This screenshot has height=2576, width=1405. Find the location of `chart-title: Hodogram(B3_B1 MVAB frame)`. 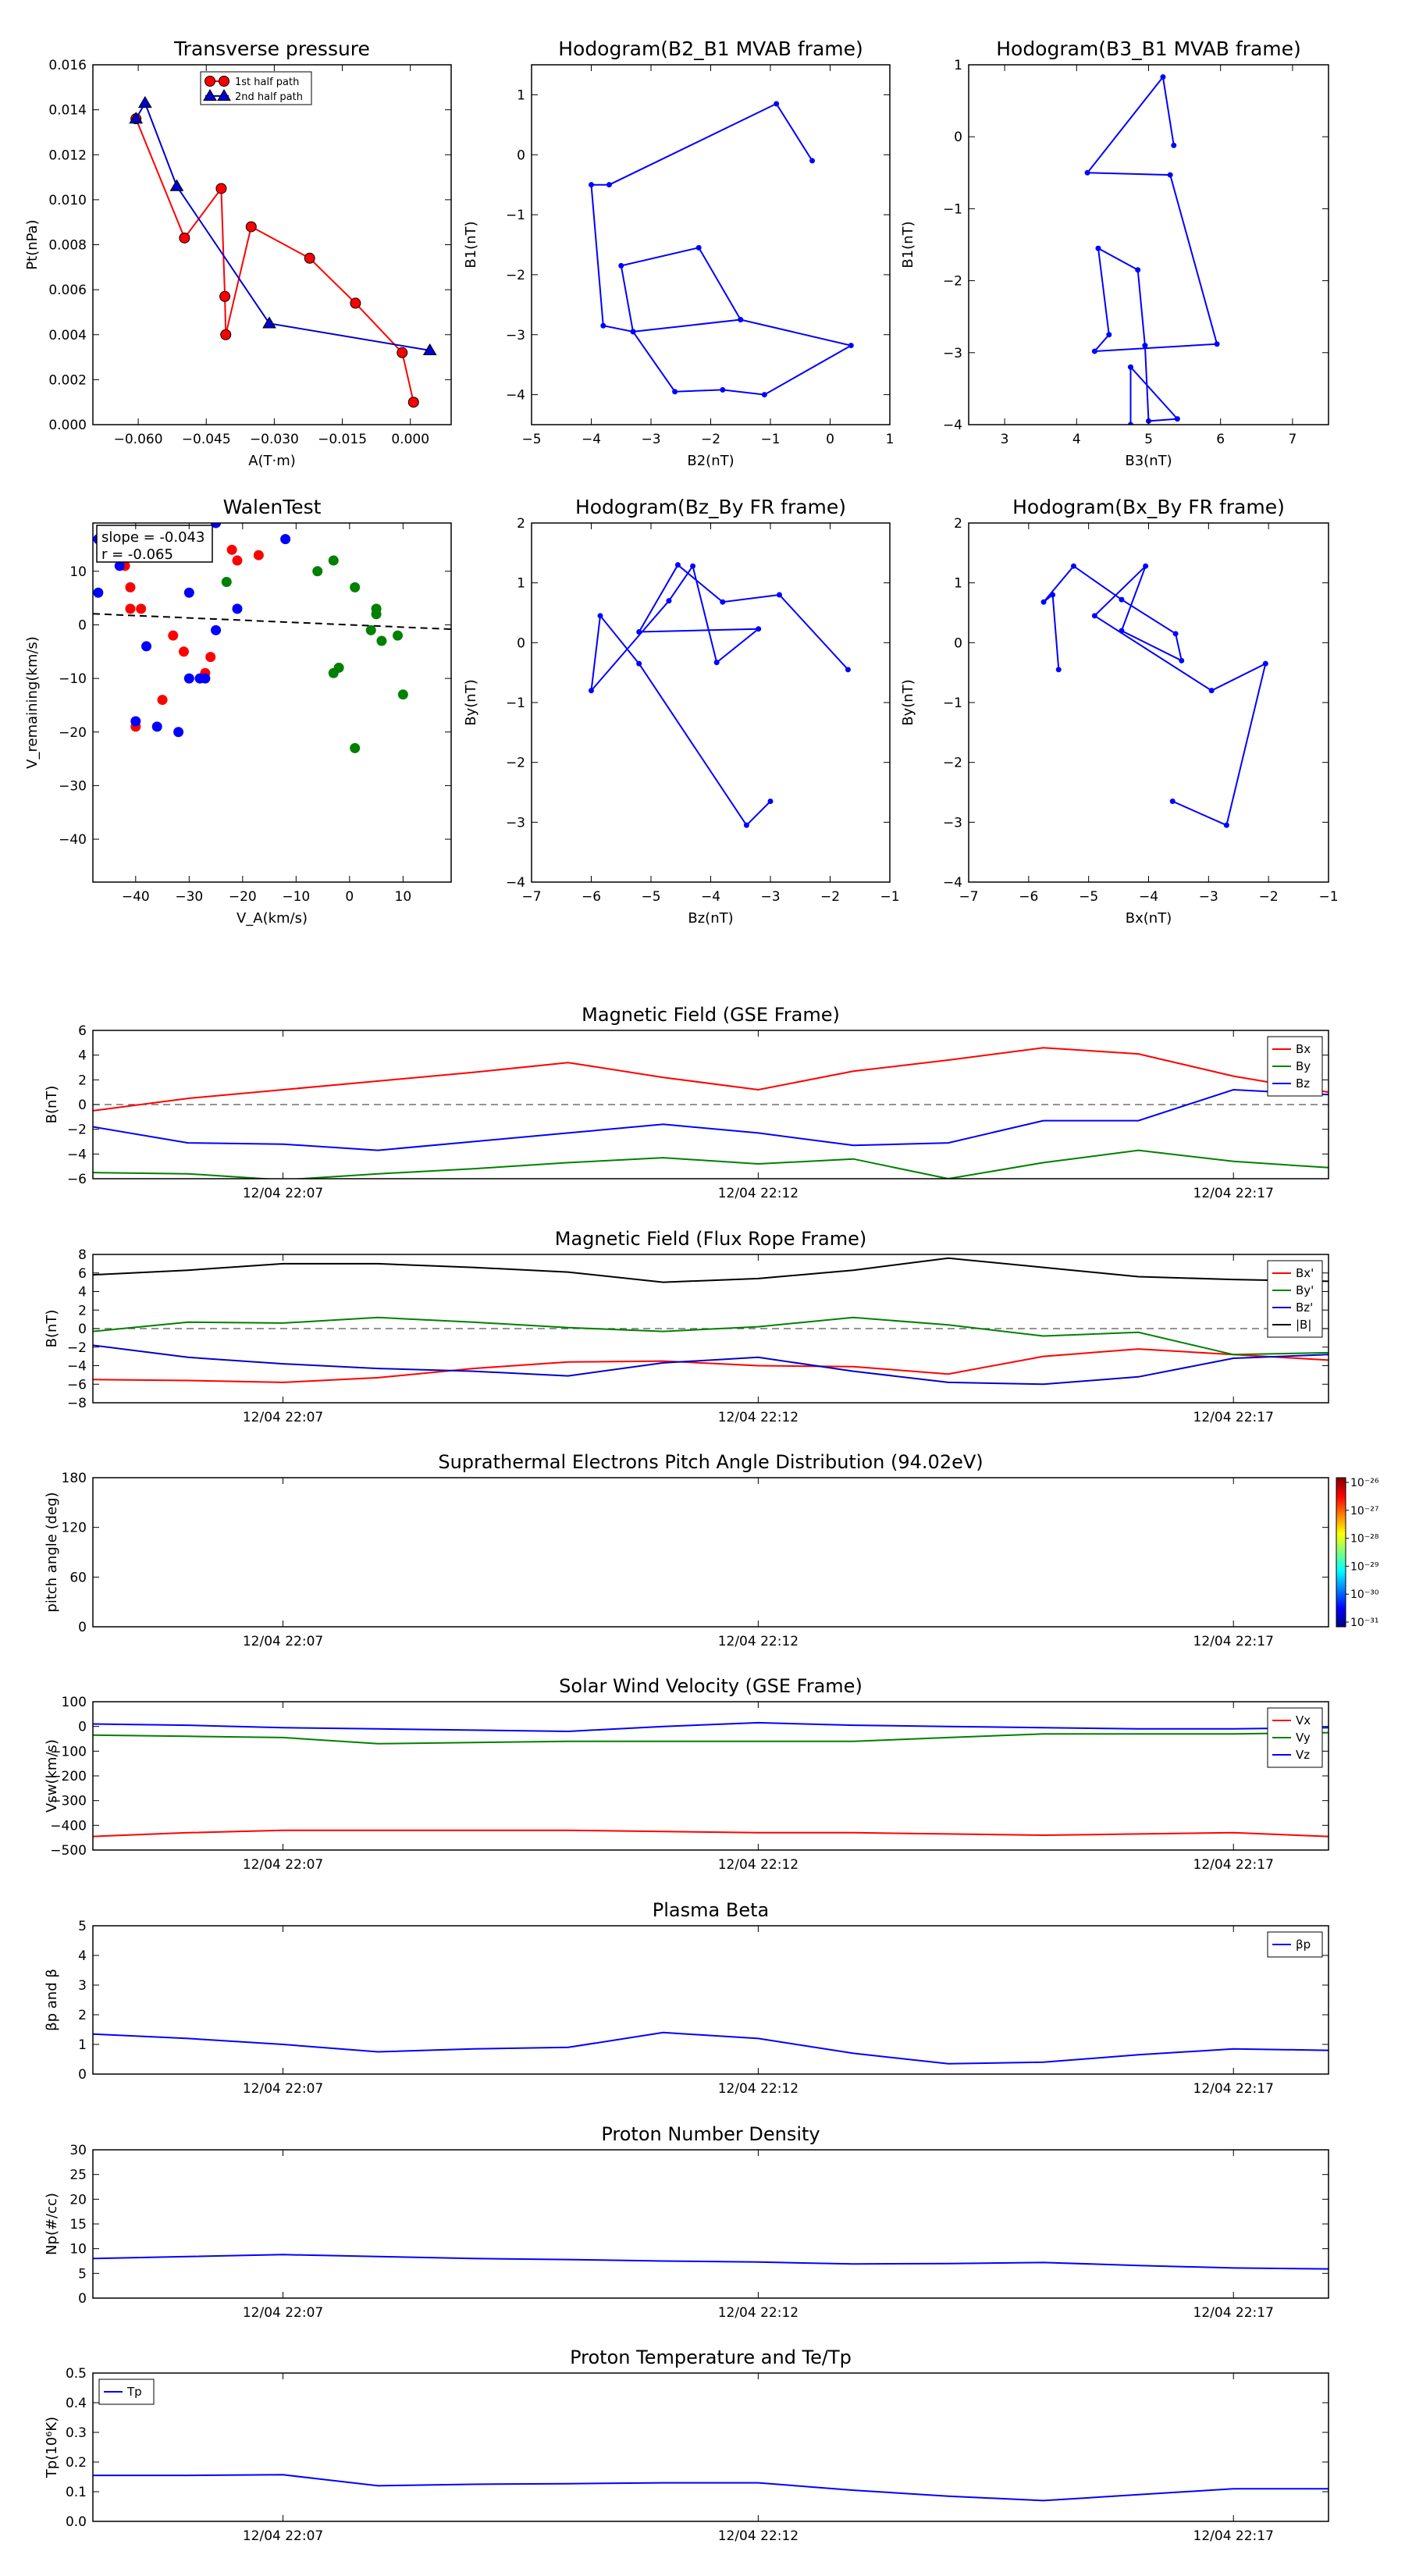

chart-title: Hodogram(B3_B1 MVAB frame) is located at coordinates (1149, 48).